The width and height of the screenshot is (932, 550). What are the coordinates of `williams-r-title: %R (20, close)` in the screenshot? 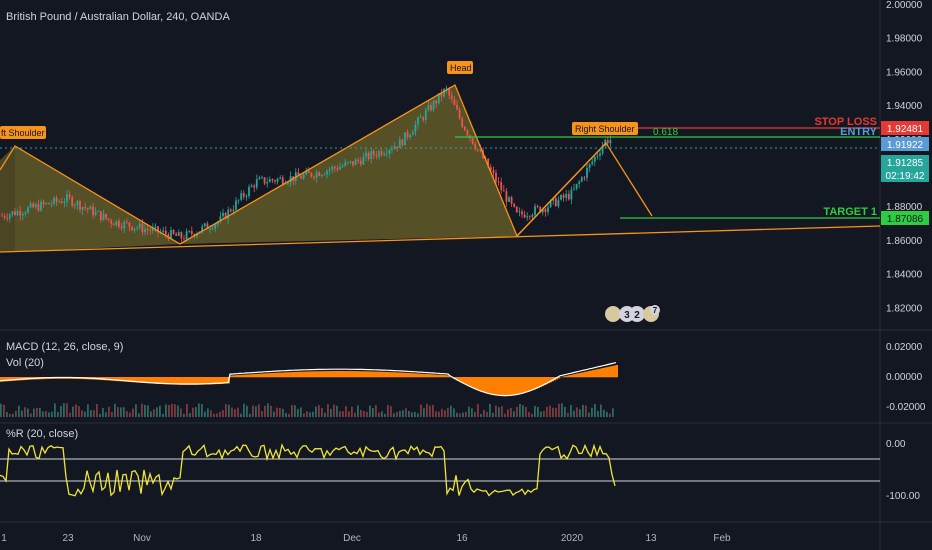 It's located at (42, 434).